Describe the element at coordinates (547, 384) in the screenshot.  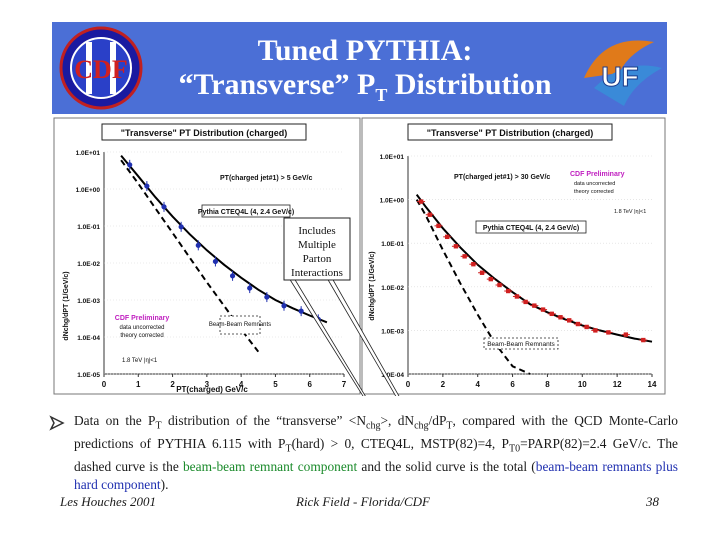
I see `x-tick-label: 8` at that location.